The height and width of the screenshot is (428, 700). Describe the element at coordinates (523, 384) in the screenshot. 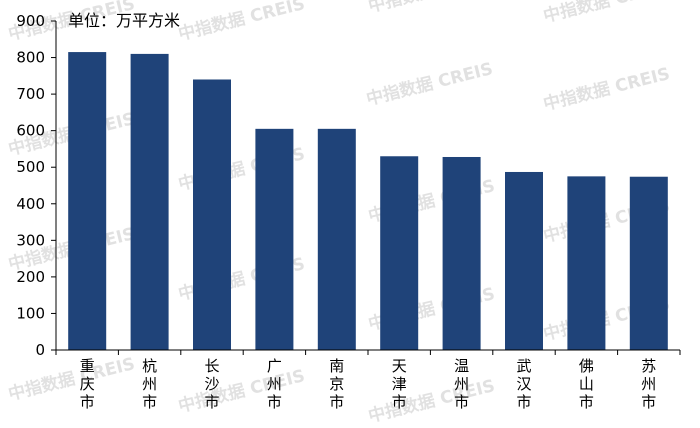

I see `x-category-label: 武汉市` at that location.